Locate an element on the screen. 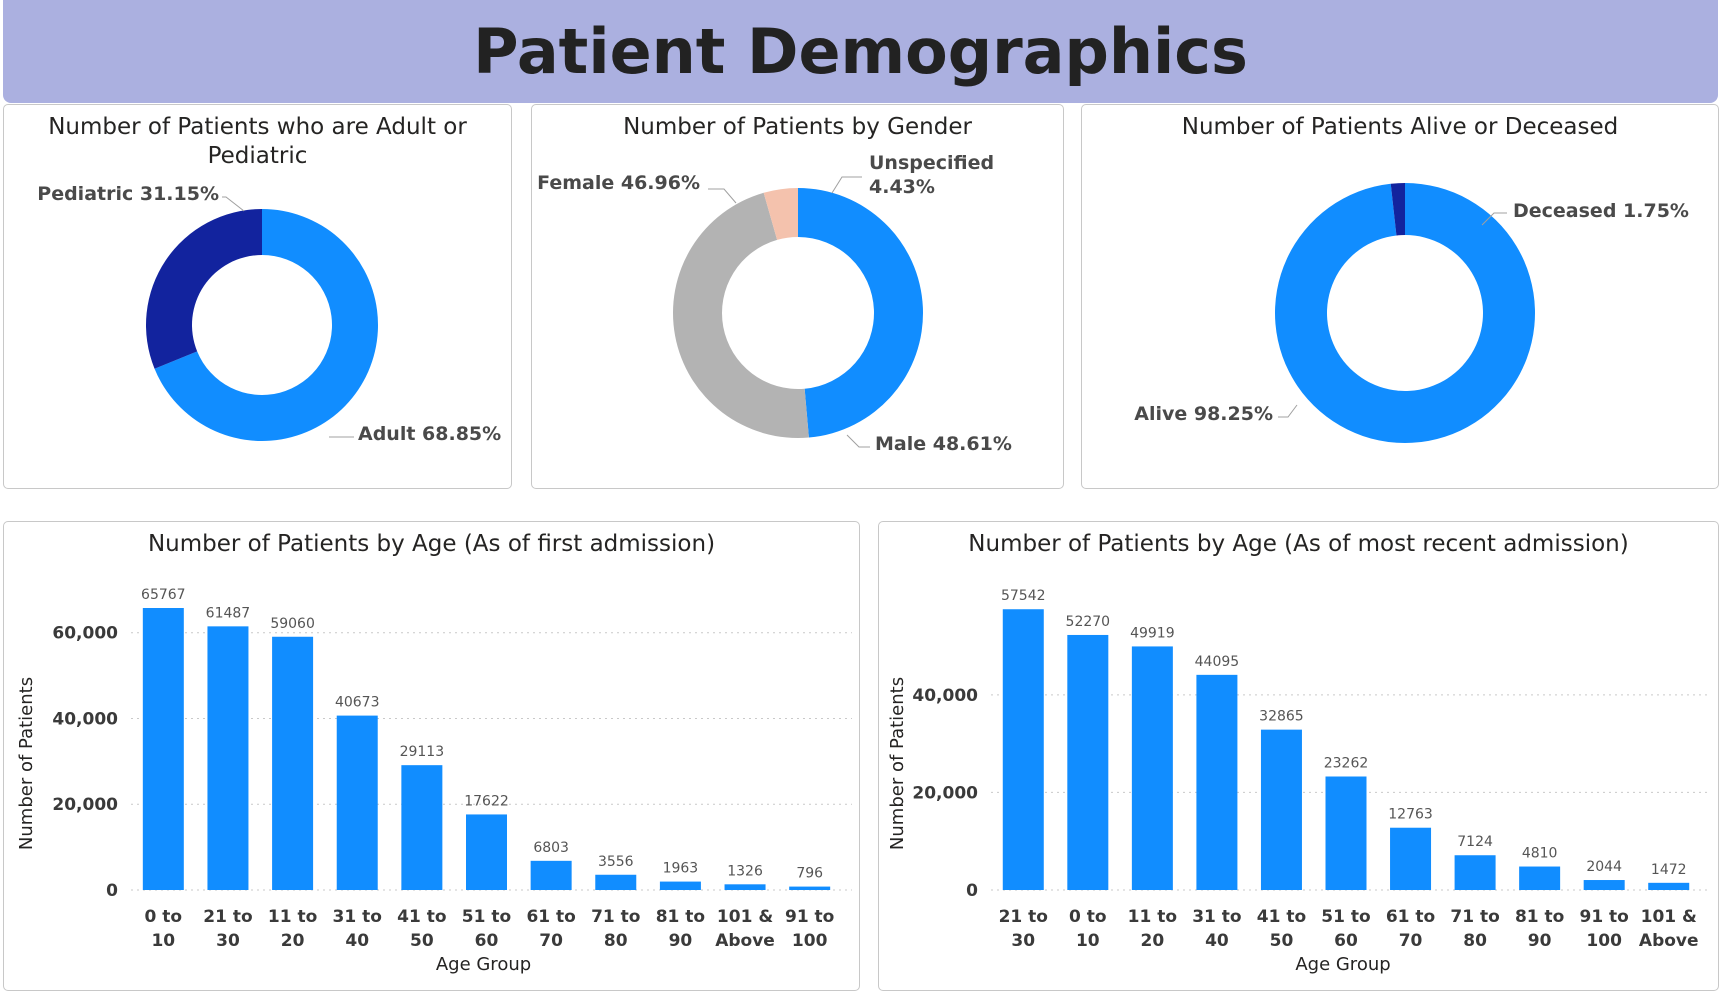 Image resolution: width=1721 pixels, height=991 pixels. data-label: 796 is located at coordinates (809, 874).